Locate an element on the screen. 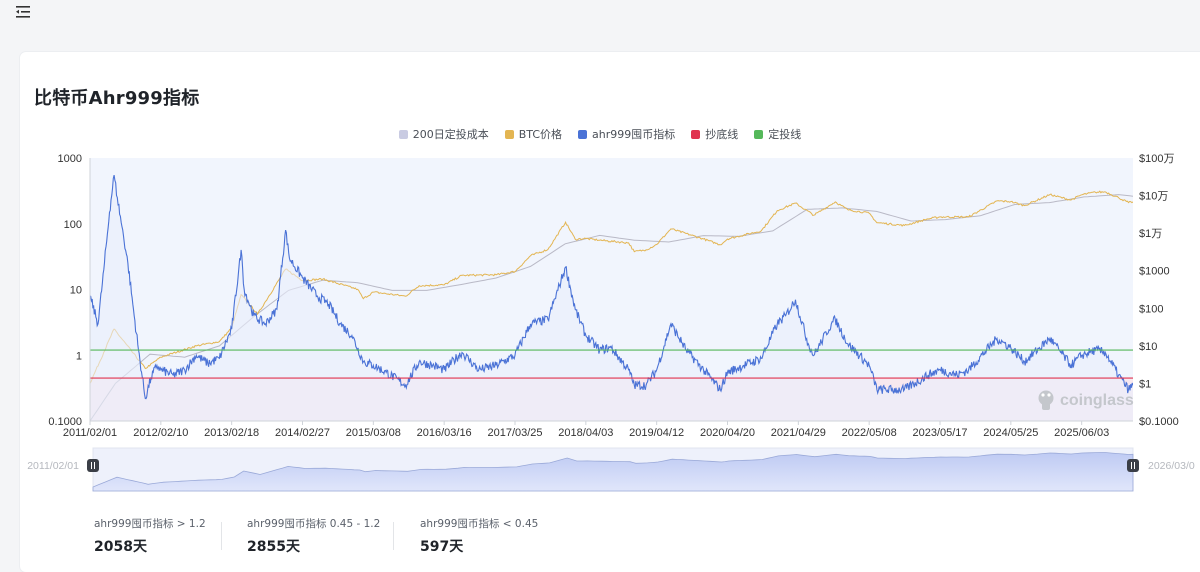 The image size is (1200, 572). x-tick-label: 2025/06/03 is located at coordinates (1081, 433).